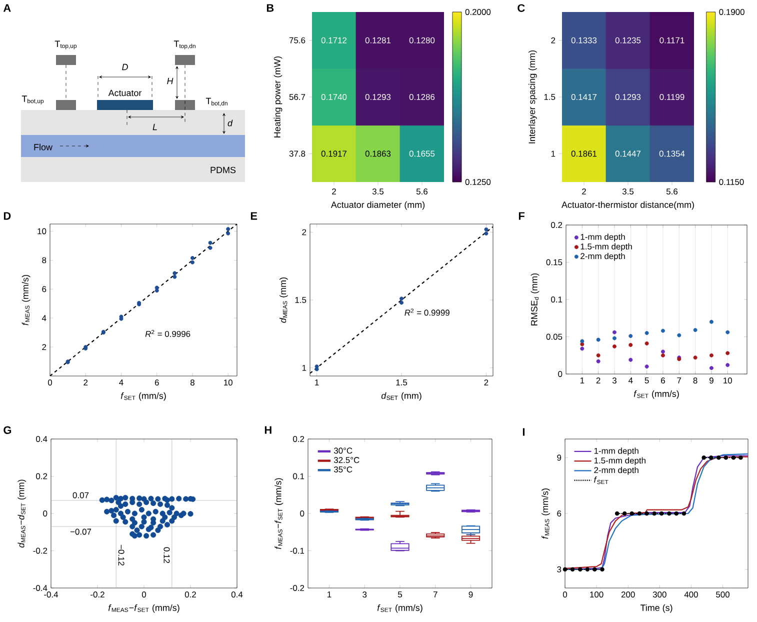 This screenshot has height=622, width=757. What do you see at coordinates (521, 8) in the screenshot?
I see `chart-title: C` at bounding box center [521, 8].